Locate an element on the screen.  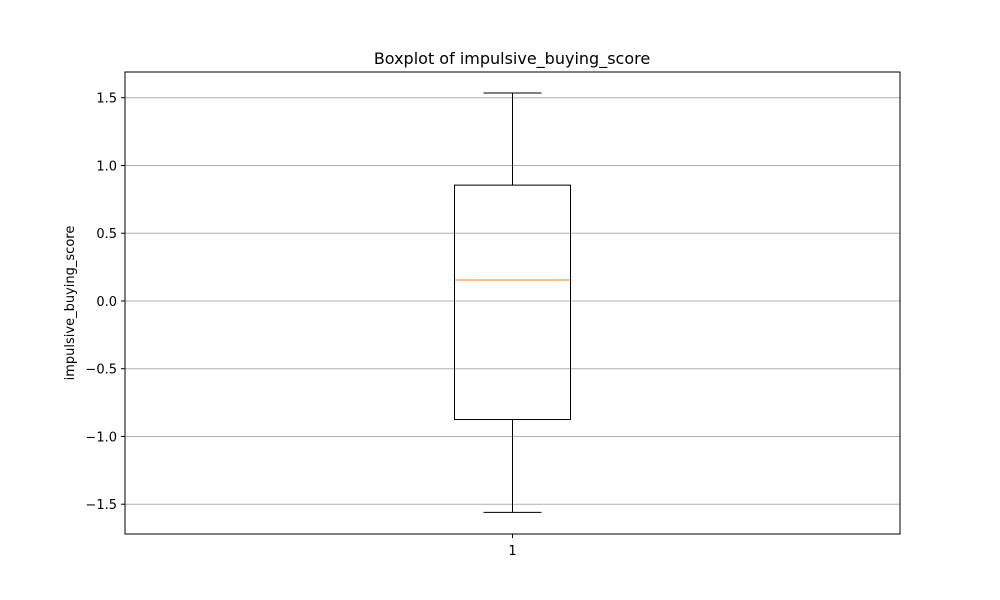
y-tick-label: 0.0 is located at coordinates (106, 302).